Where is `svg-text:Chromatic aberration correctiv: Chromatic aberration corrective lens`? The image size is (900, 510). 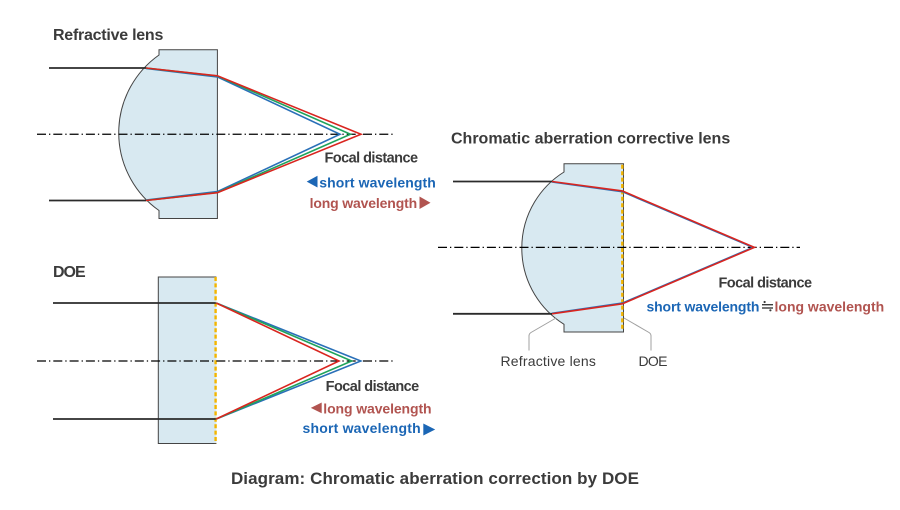
svg-text:Chromatic aberration correctiv: Chromatic aberration corrective lens is located at coordinates (590, 139).